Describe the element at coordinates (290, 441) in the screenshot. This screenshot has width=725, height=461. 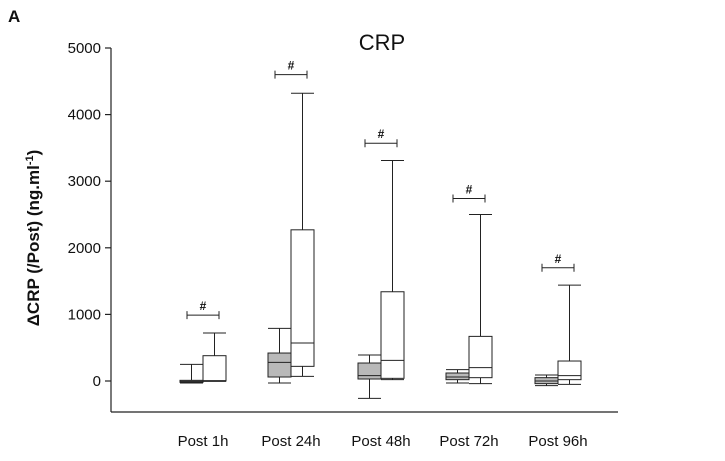
I see `x-category-label: Post 24h` at that location.